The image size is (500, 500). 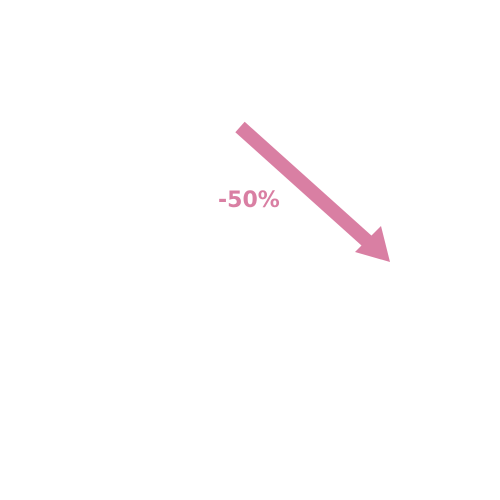 What do you see at coordinates (249, 200) in the screenshot?
I see `percent-change-label: -50%` at bounding box center [249, 200].